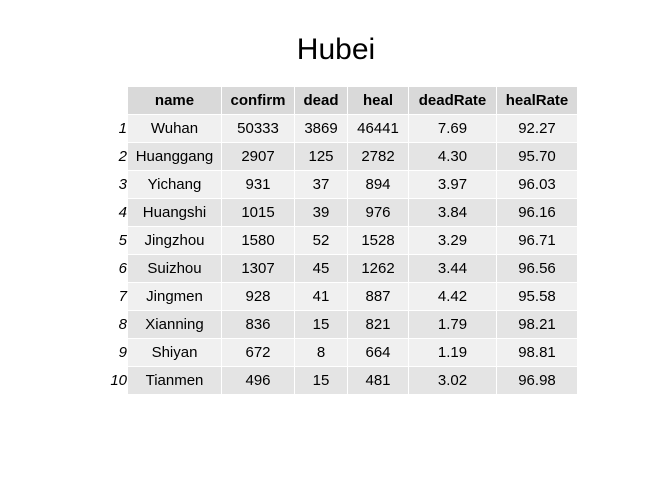  Describe the element at coordinates (122, 184) in the screenshot. I see `row-number: 3` at that location.